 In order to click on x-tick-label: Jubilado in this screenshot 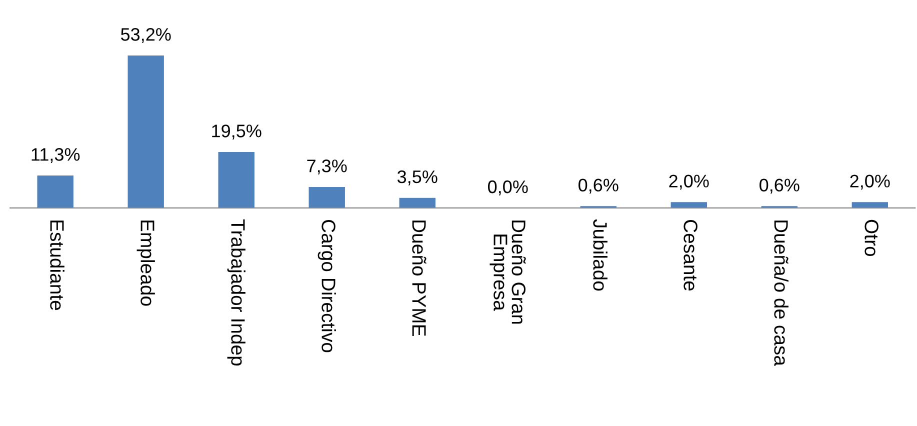, I will do `click(600, 255)`.